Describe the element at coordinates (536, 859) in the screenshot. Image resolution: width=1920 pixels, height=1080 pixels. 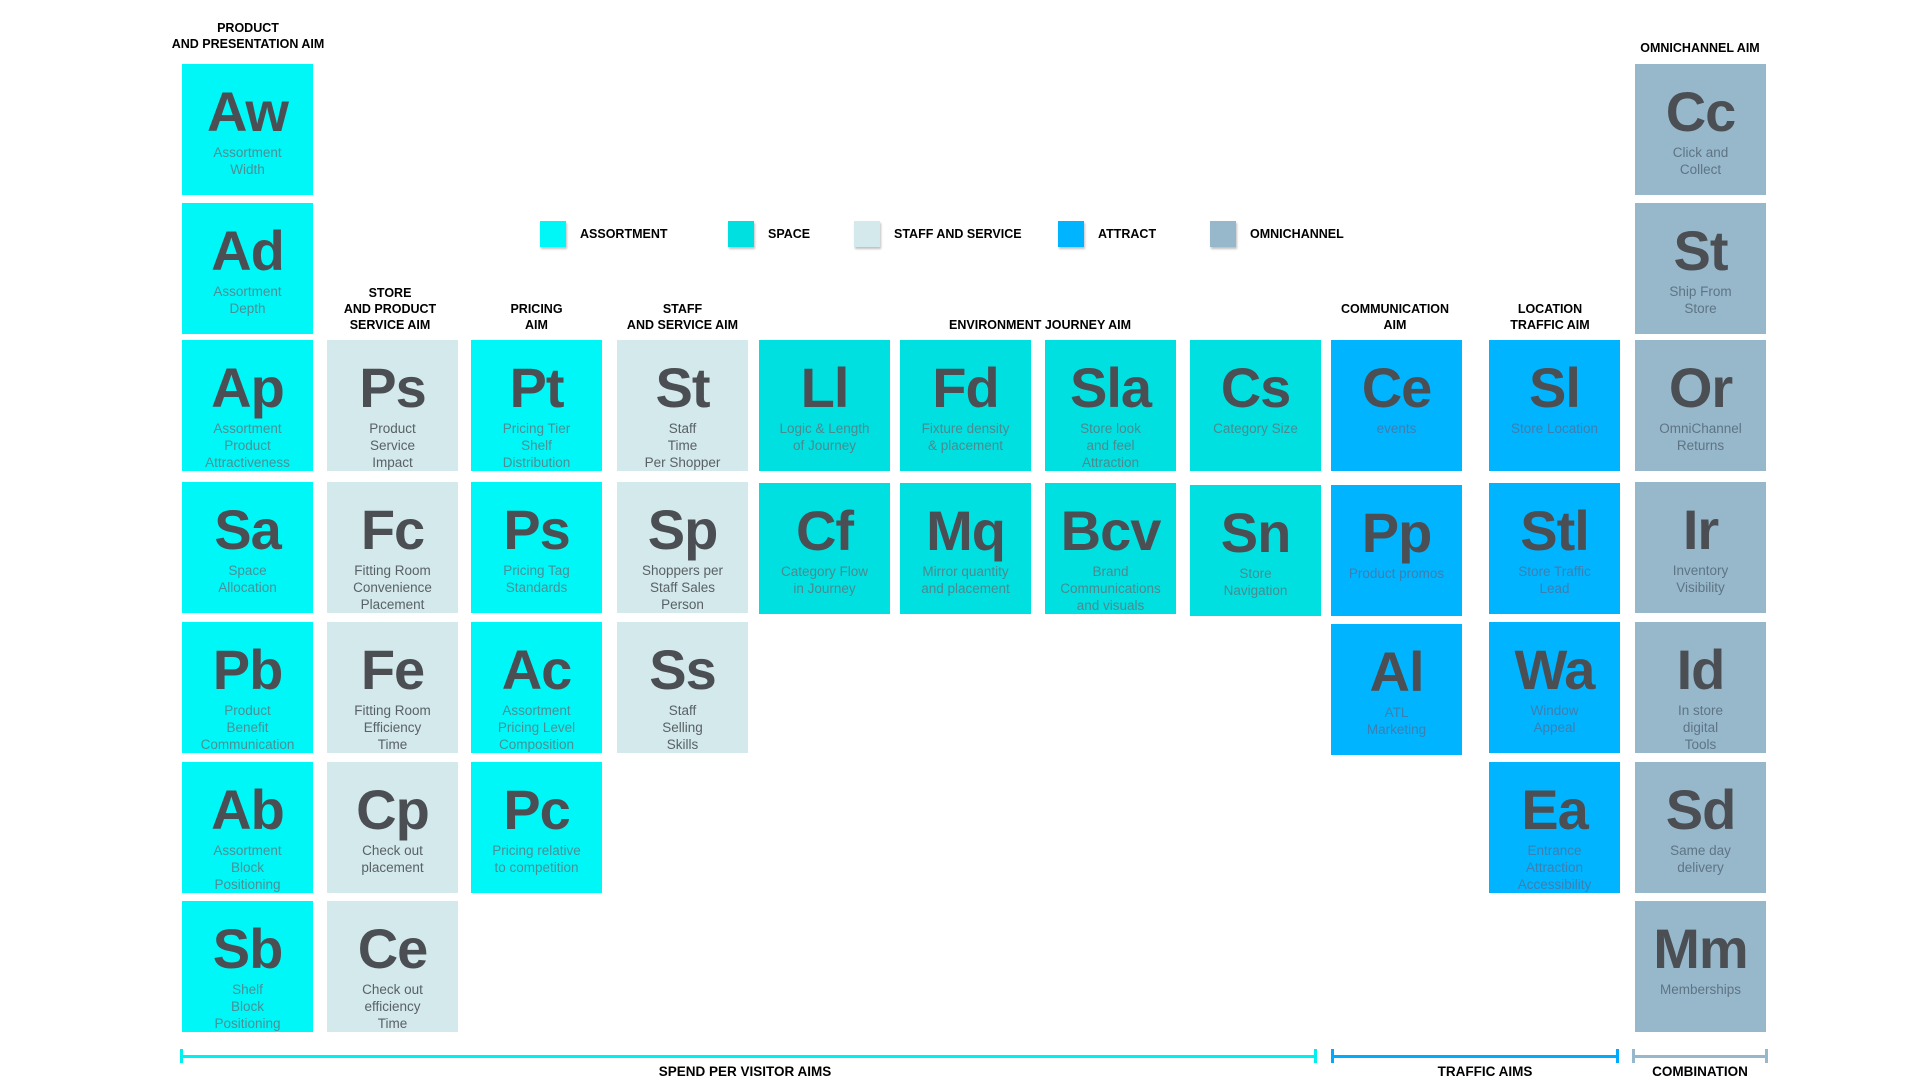
I see `tile-label: Pricing relative to competition` at that location.